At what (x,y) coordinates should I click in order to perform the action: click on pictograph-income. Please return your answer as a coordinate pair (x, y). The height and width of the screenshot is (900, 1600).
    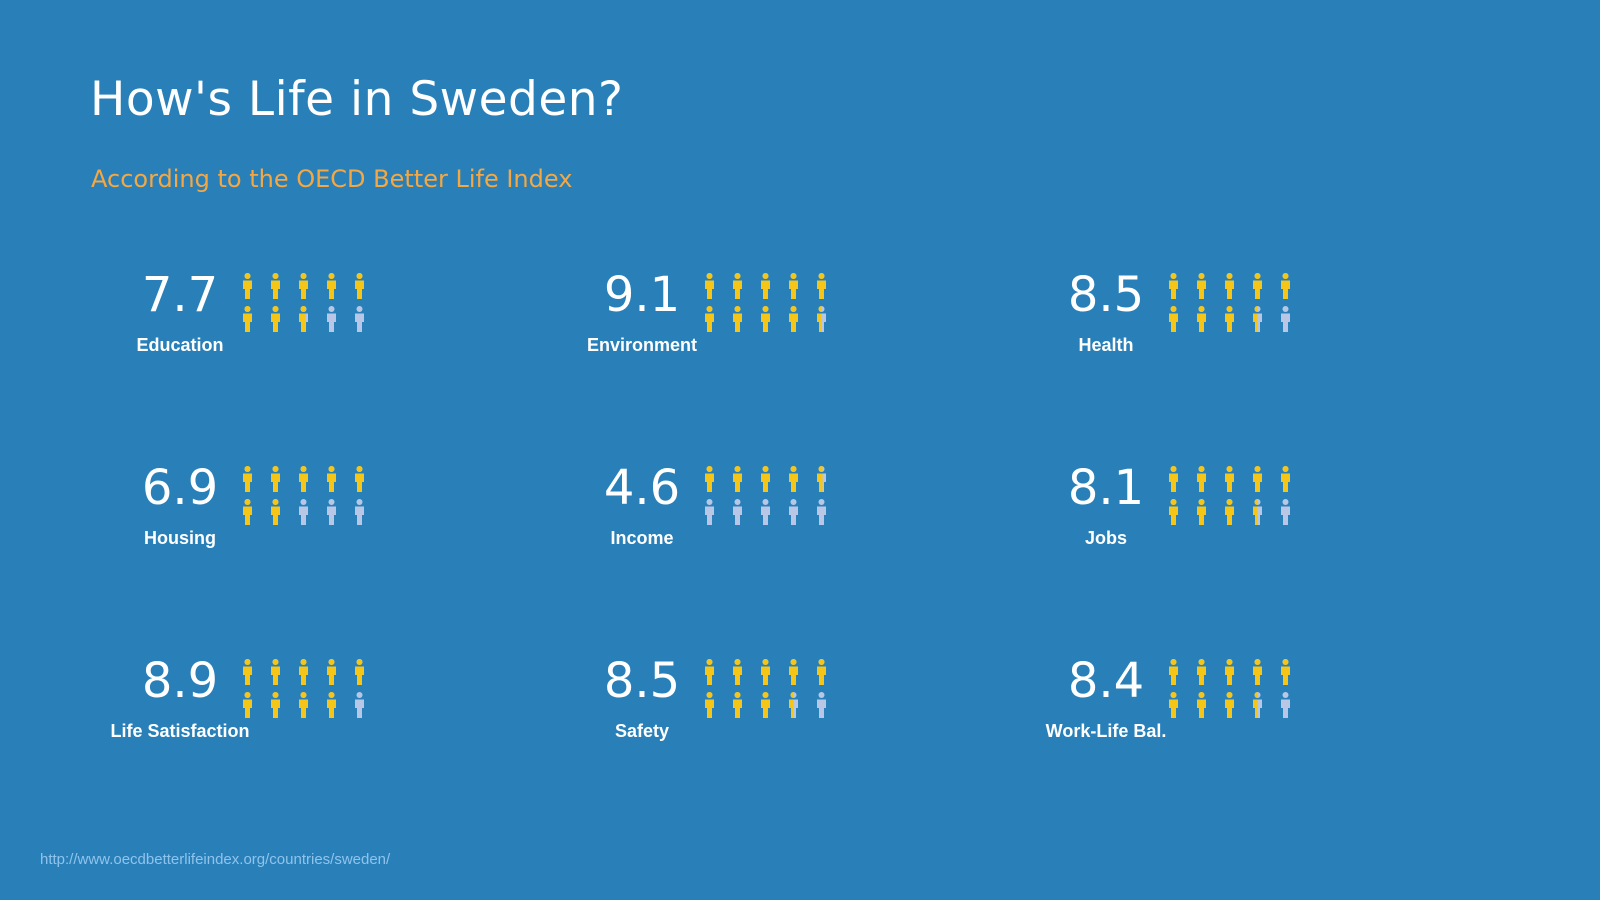
    Looking at the image, I should click on (765, 495).